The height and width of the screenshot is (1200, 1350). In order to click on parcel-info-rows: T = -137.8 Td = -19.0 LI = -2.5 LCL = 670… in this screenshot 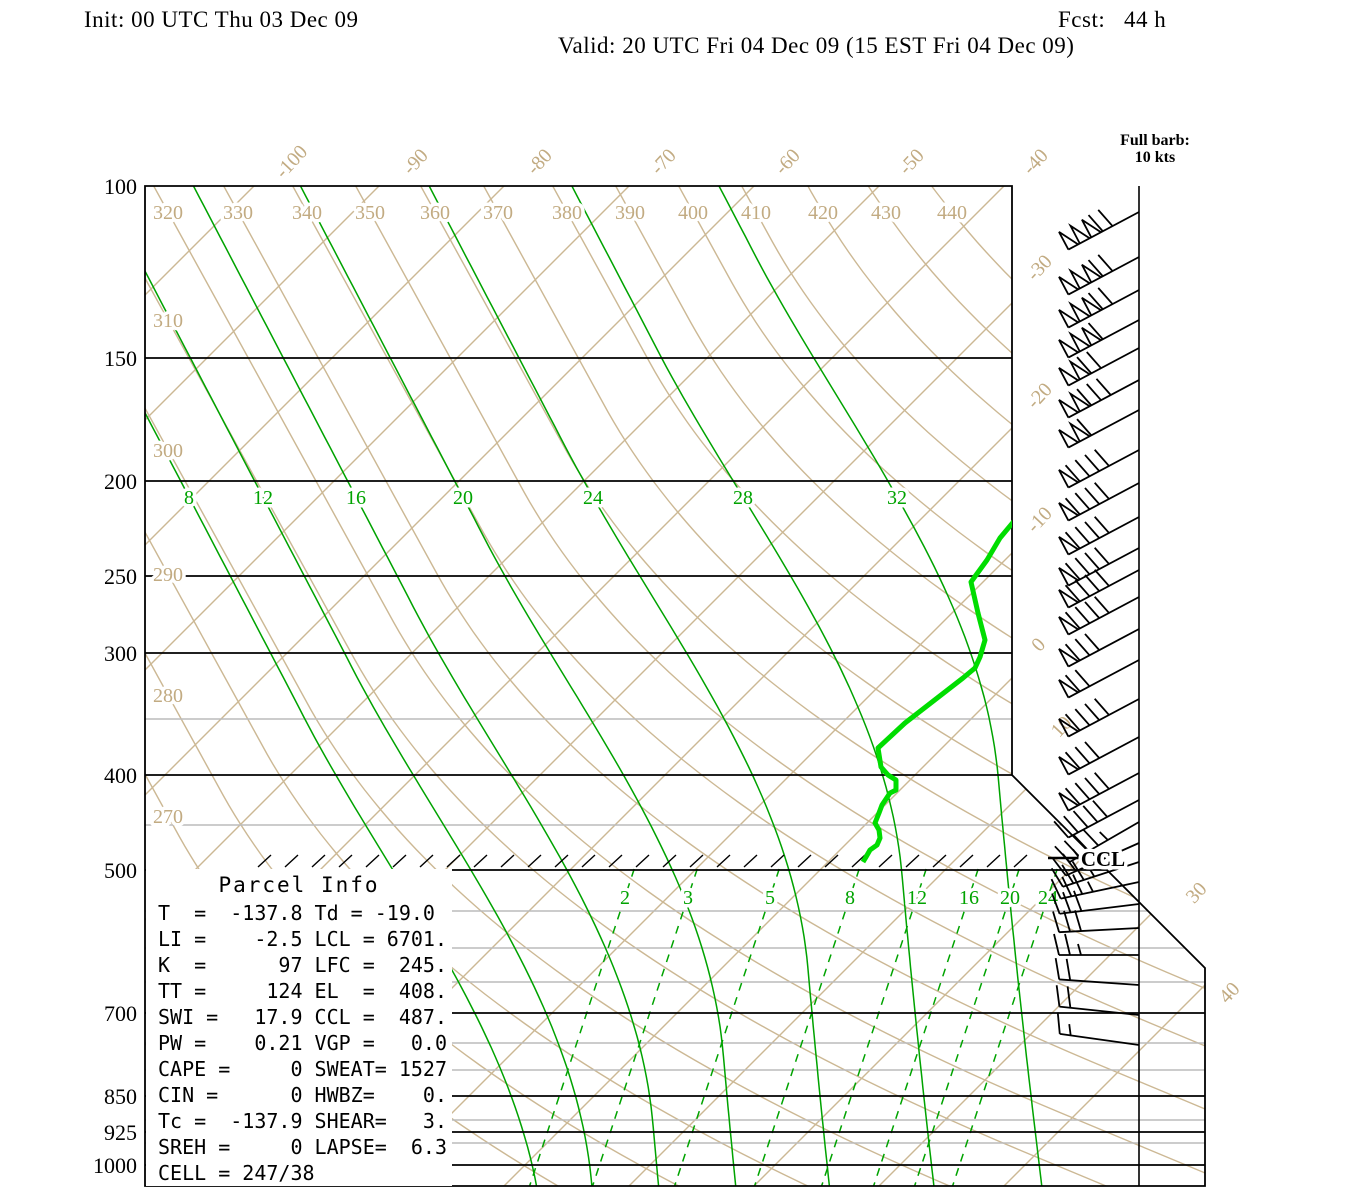, I will do `click(299, 1043)`.